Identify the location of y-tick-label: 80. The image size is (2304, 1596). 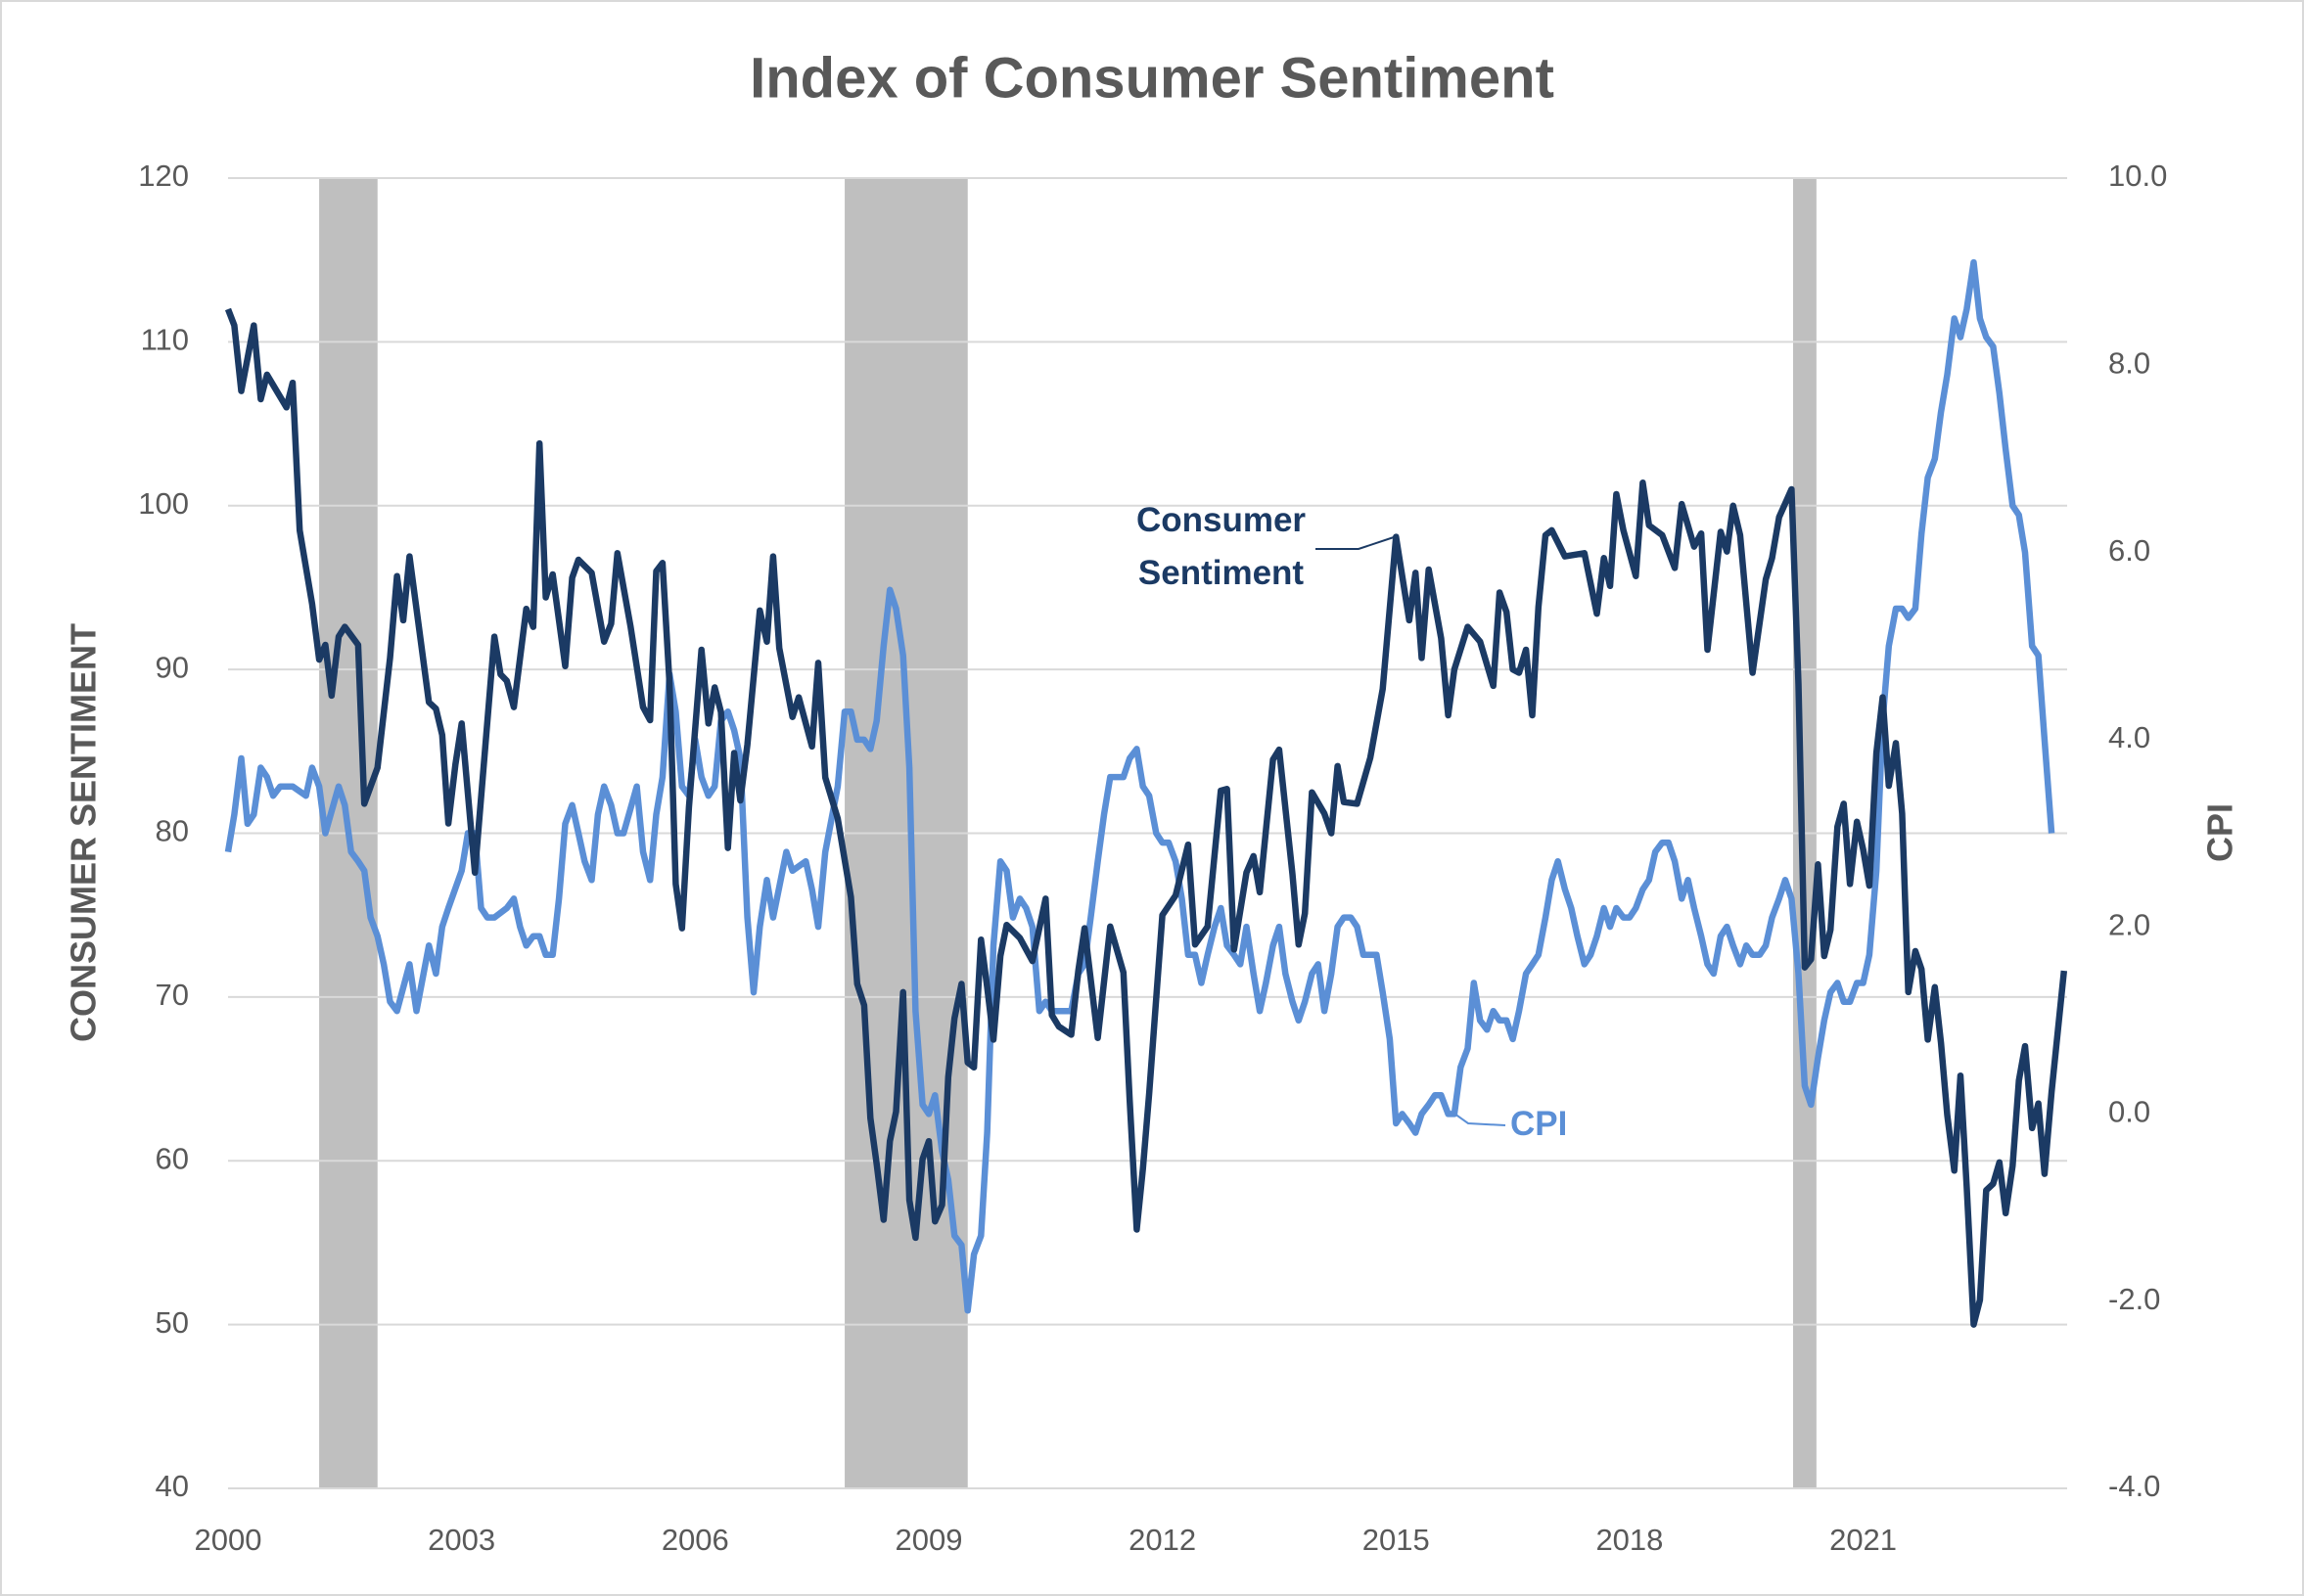
(172, 831).